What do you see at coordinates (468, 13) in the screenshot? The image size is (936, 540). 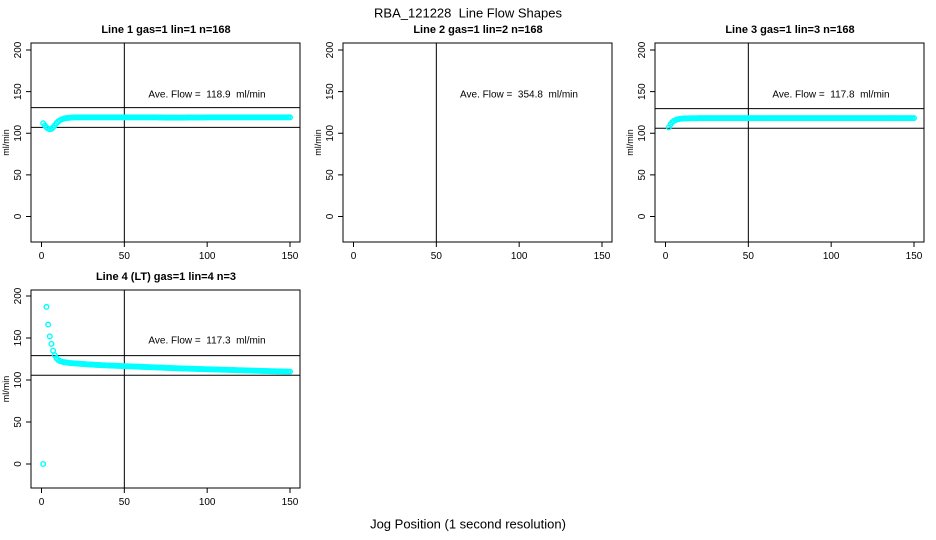 I see `figure-title: RBA_121228 Line Flow Shapes` at bounding box center [468, 13].